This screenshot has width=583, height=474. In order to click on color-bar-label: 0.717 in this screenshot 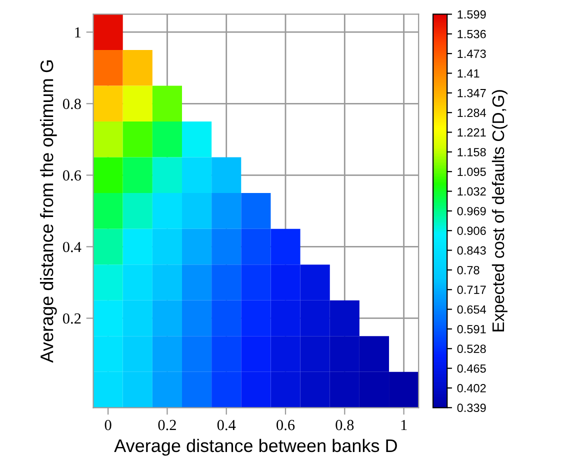, I will do `click(471, 290)`.